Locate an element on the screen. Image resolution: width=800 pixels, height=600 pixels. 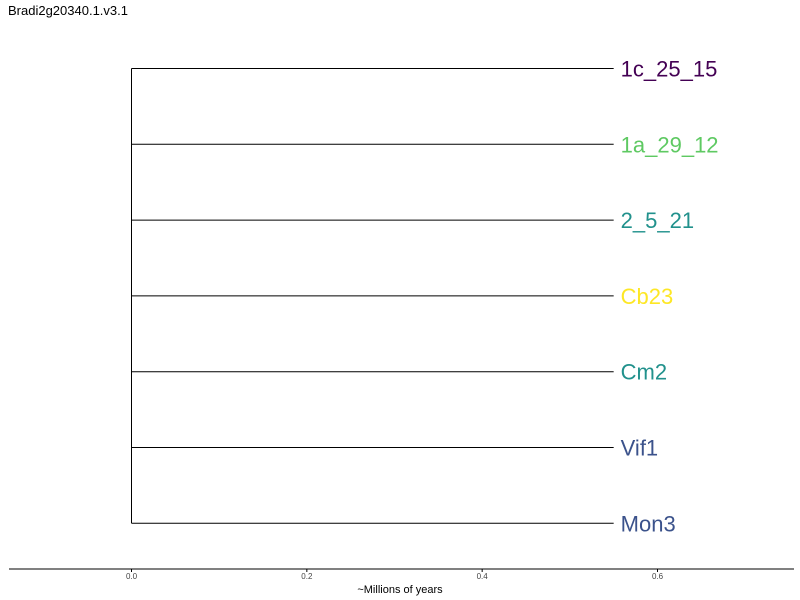
leaf-label: Mon3 is located at coordinates (648, 523).